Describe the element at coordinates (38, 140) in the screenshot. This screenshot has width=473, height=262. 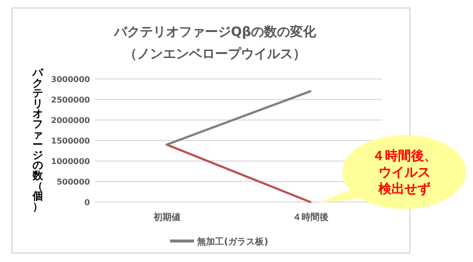
I see `text: バクテリオファージの数（個）` at that location.